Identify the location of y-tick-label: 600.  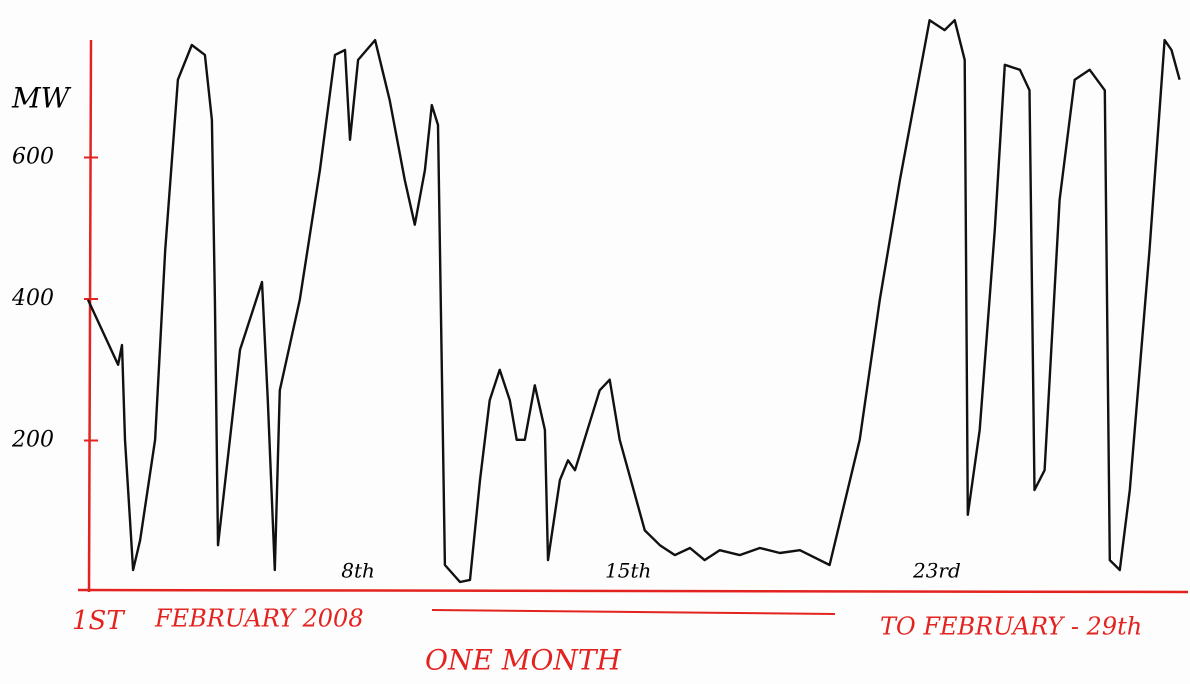
(33, 157).